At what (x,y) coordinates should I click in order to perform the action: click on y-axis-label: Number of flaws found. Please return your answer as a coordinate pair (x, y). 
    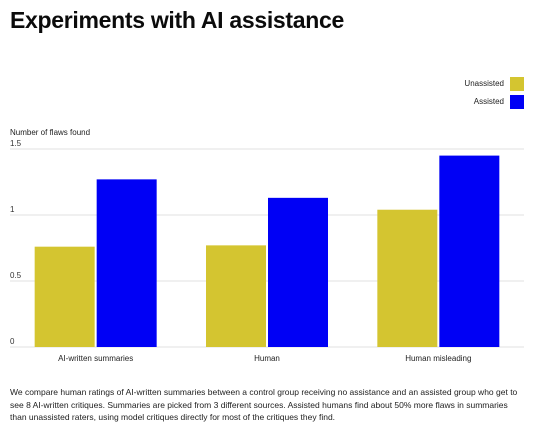
    Looking at the image, I should click on (50, 132).